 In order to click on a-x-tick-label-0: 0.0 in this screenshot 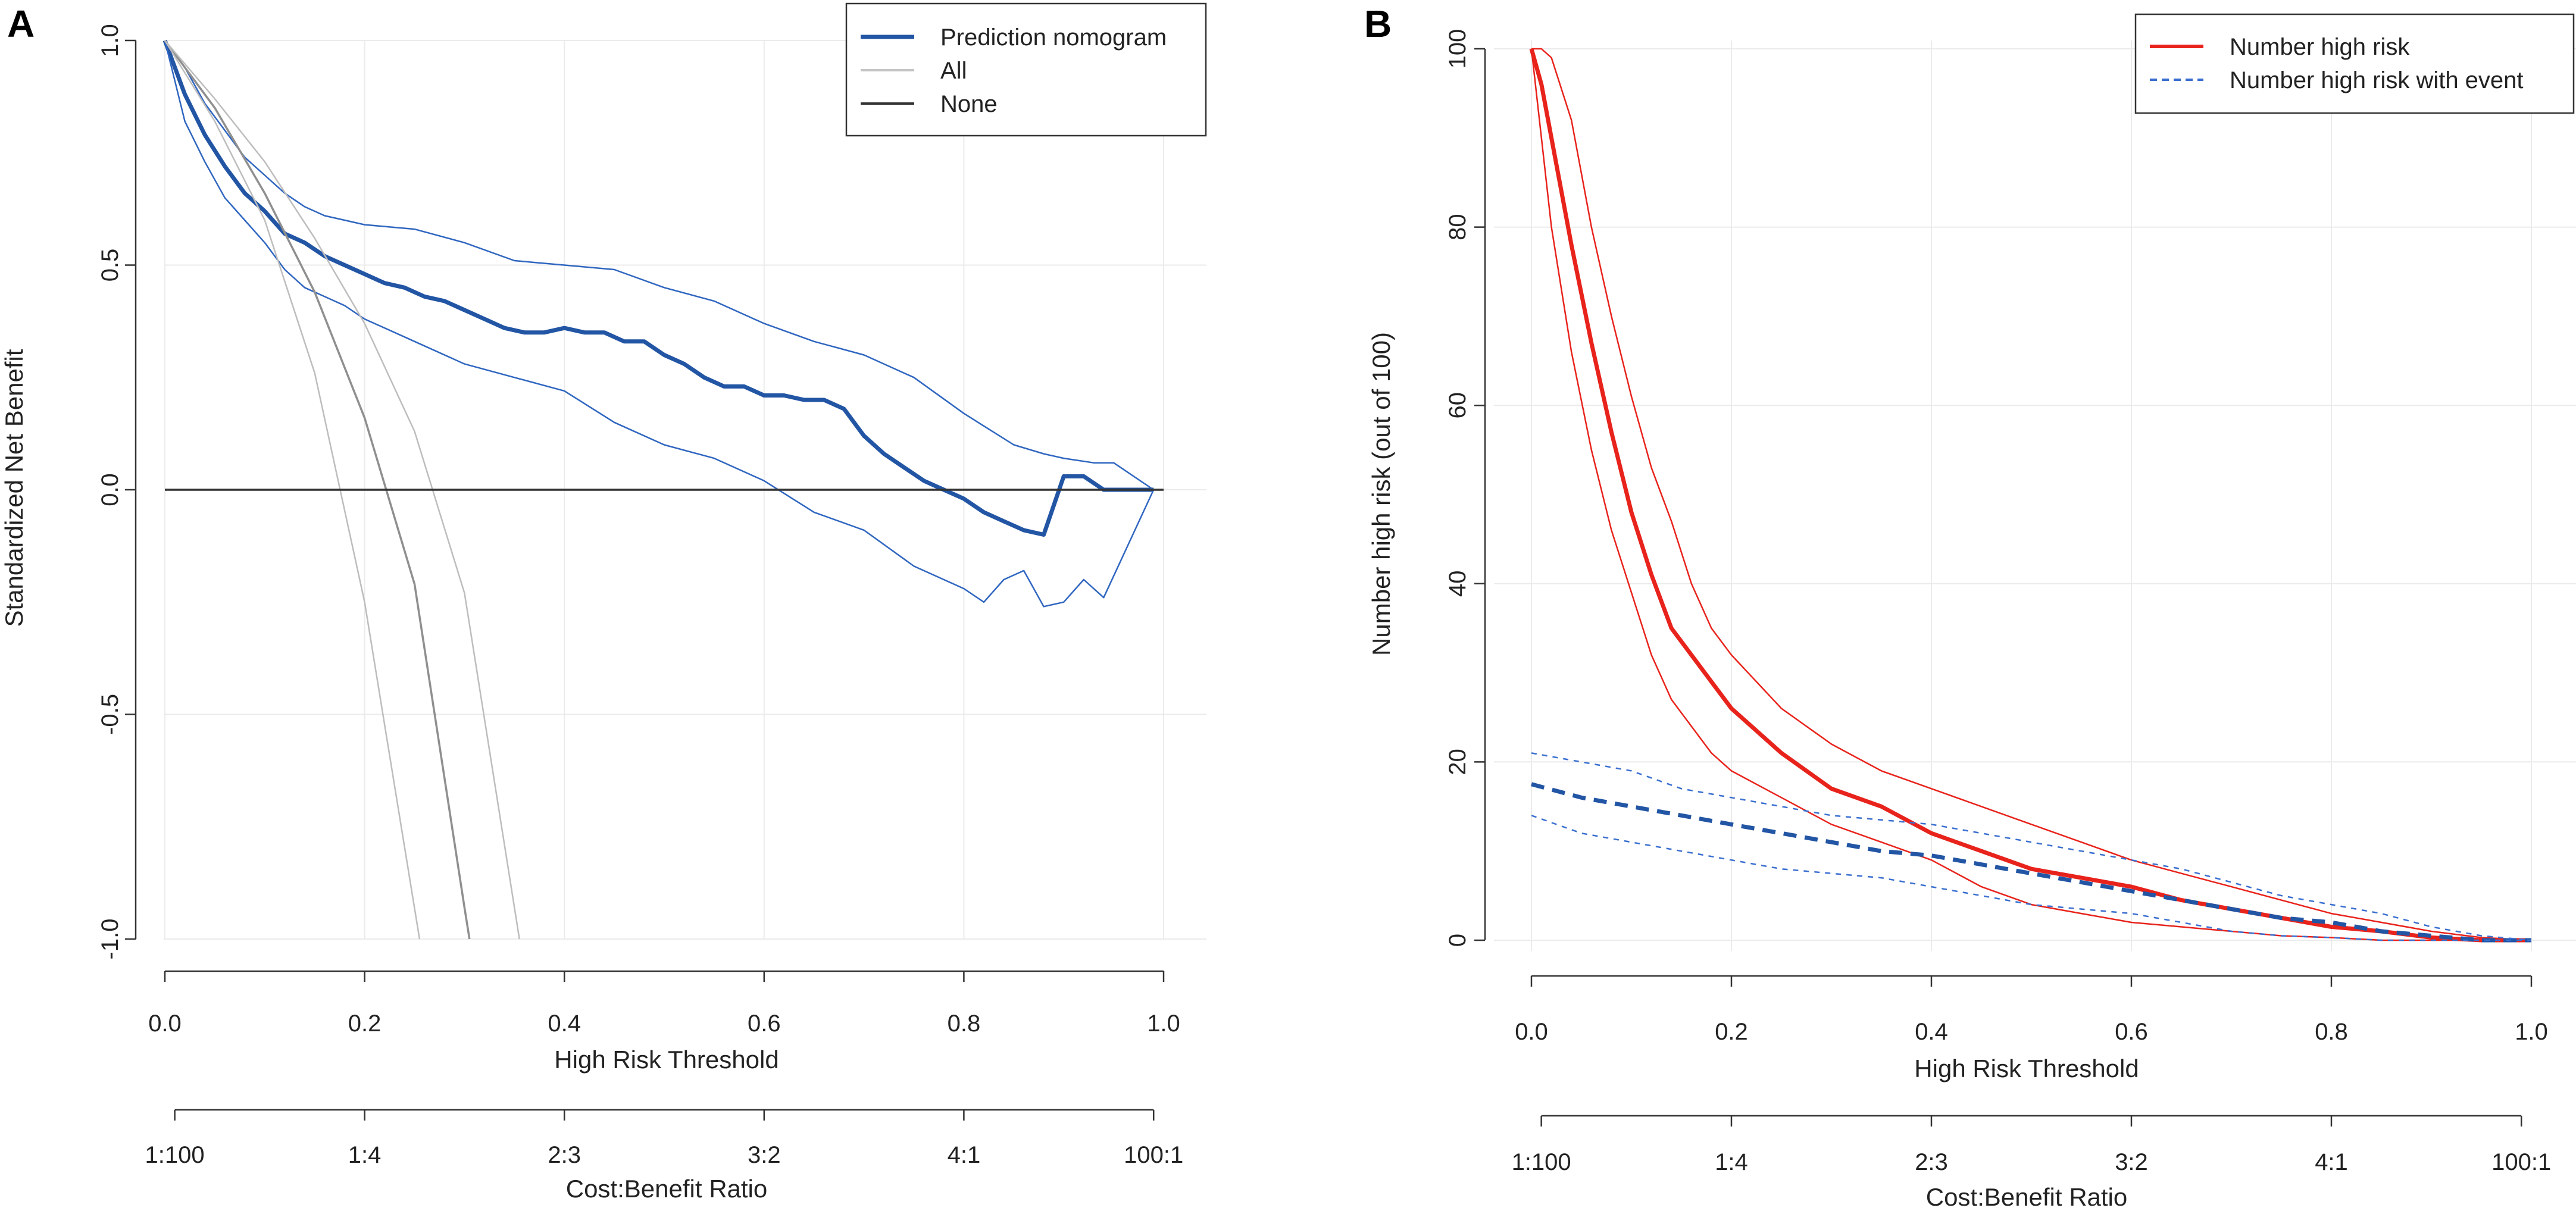, I will do `click(165, 1024)`.